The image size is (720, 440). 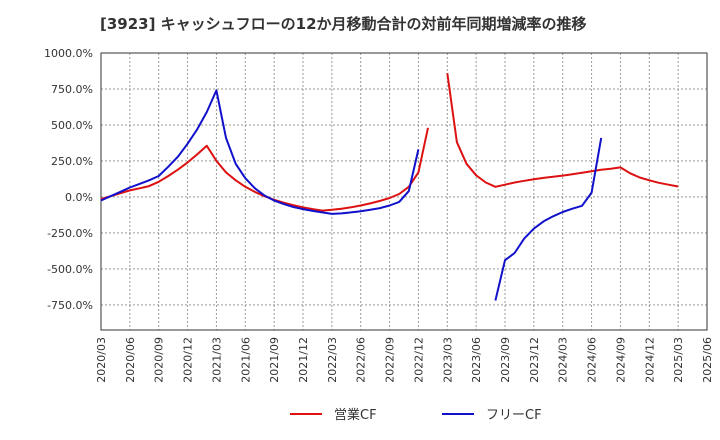 What do you see at coordinates (476, 360) in the screenshot?
I see `x-tick-label: 2023/06` at bounding box center [476, 360].